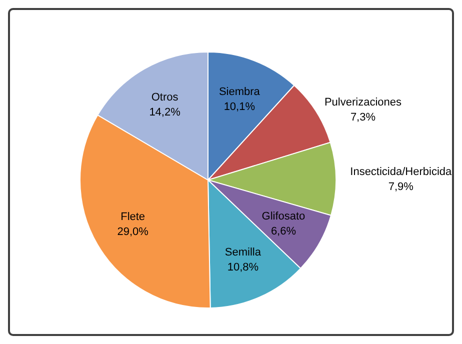 The image size is (462, 344). I want to click on data-label: 14,2%, so click(165, 112).